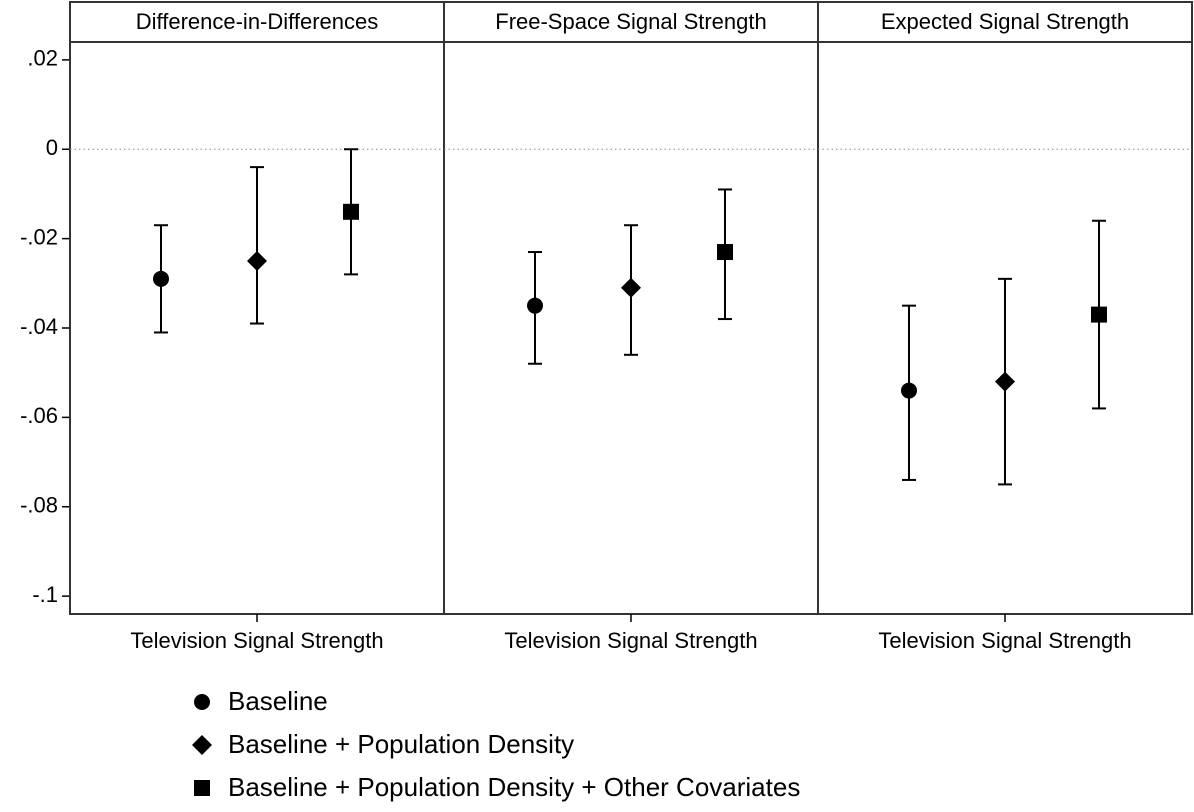 This screenshot has height=812, width=1194. I want to click on y-tick-label: -.04, so click(39, 326).